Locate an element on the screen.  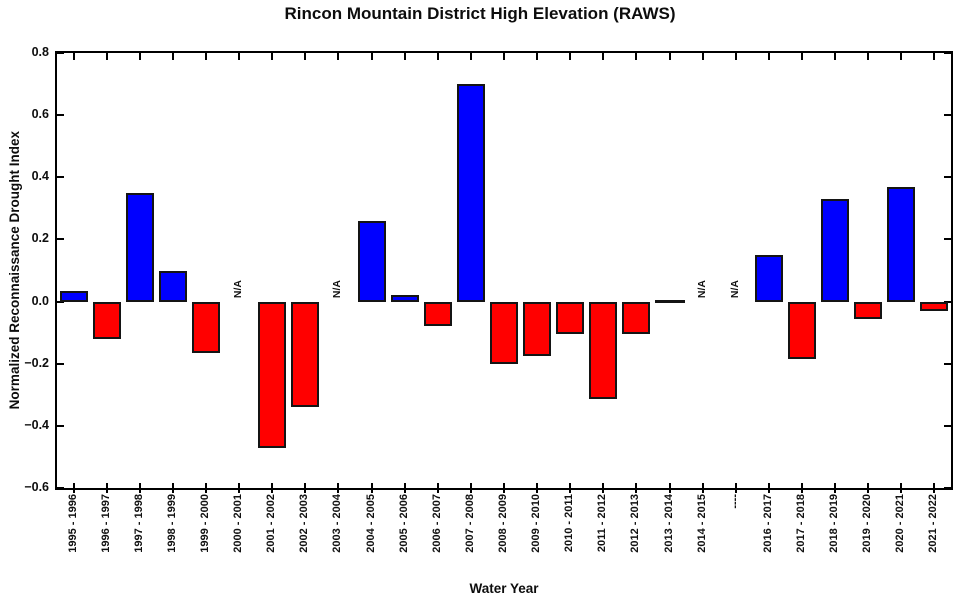
x-tick-label: 2014 - 2015 is located at coordinates (701, 523).